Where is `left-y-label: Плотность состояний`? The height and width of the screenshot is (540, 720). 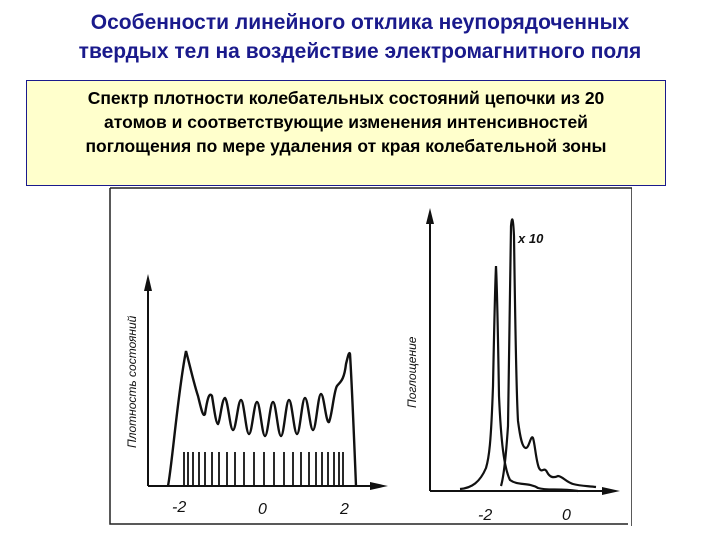
left-y-label: Плотность состояний is located at coordinates (132, 381).